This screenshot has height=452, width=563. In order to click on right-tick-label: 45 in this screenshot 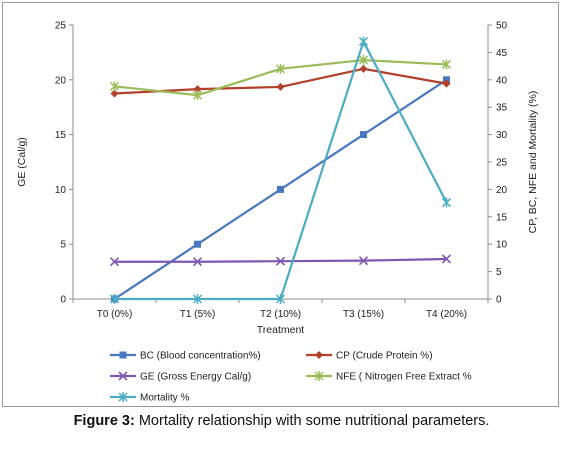, I will do `click(502, 53)`.